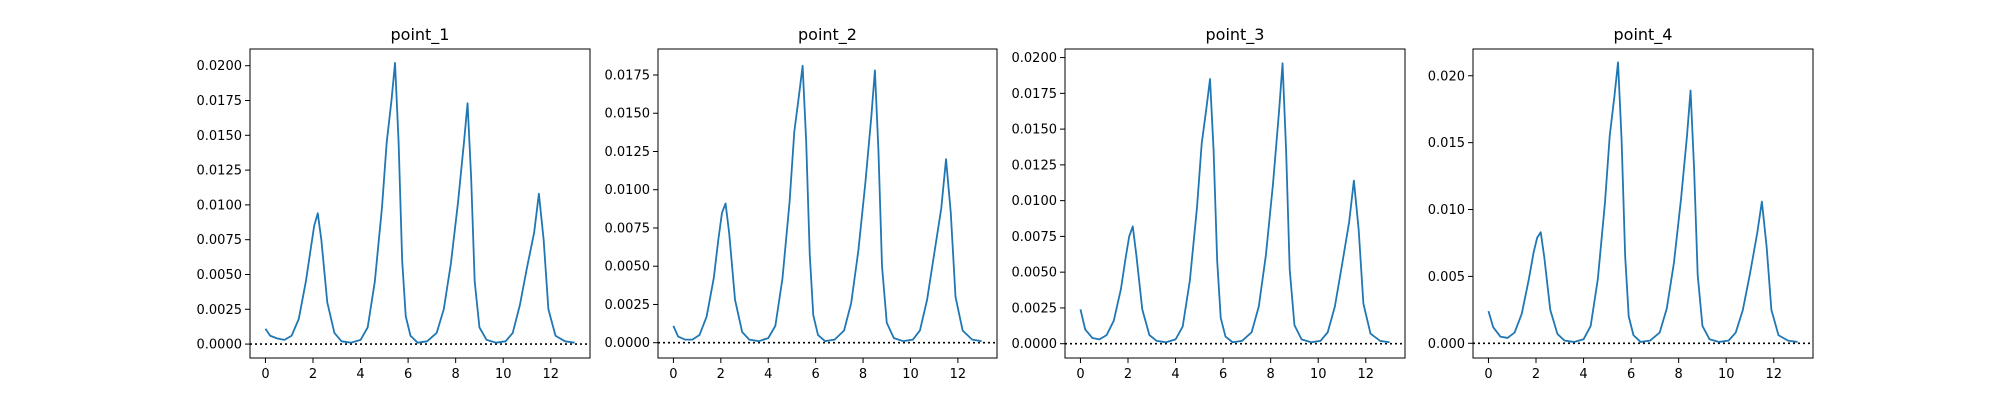 This screenshot has height=400, width=2000. I want to click on chart-title: point_1, so click(420, 35).